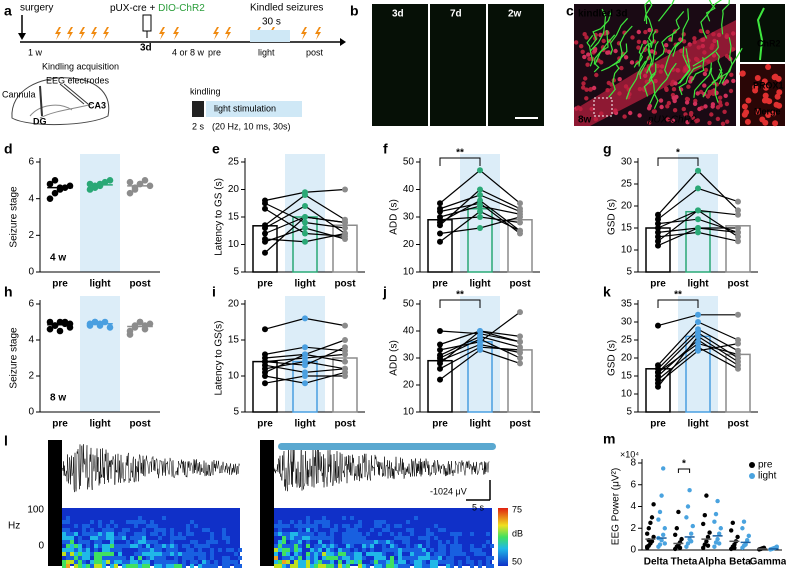  Describe the element at coordinates (140, 284) in the screenshot. I see `x-tick-label: post` at that location.